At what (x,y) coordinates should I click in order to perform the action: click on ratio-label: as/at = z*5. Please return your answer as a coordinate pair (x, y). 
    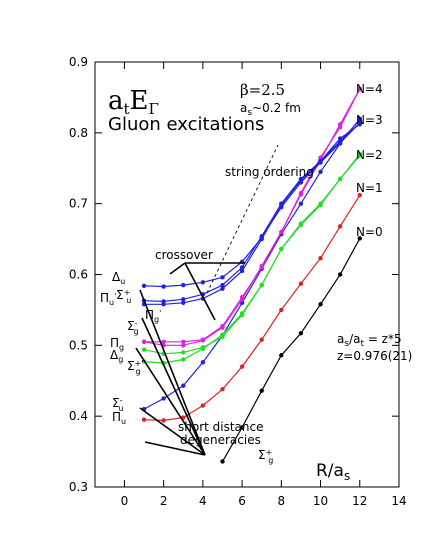
    Looking at the image, I should click on (369, 340).